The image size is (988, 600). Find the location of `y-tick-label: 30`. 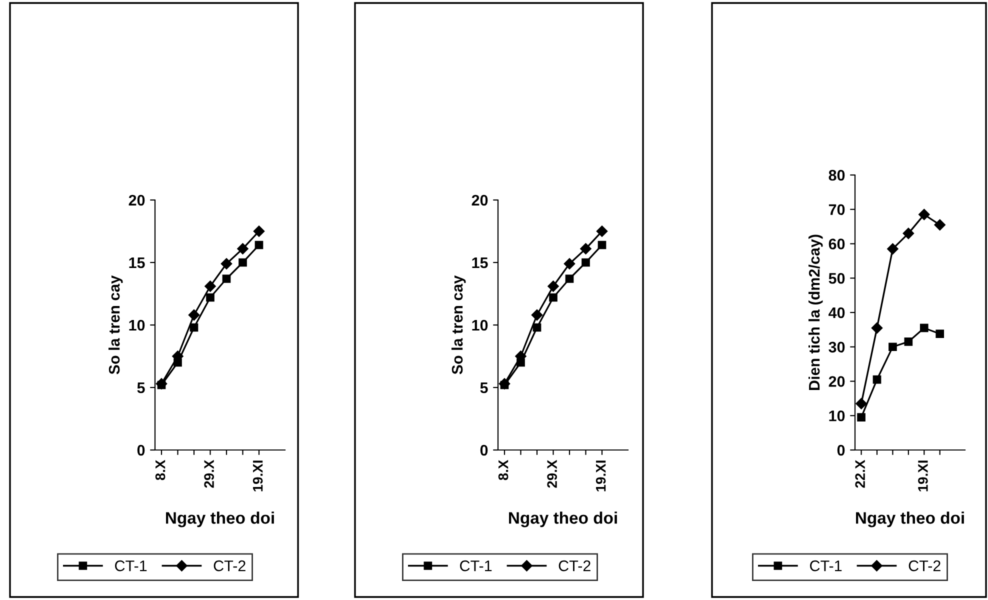

y-tick-label: 30 is located at coordinates (836, 347).